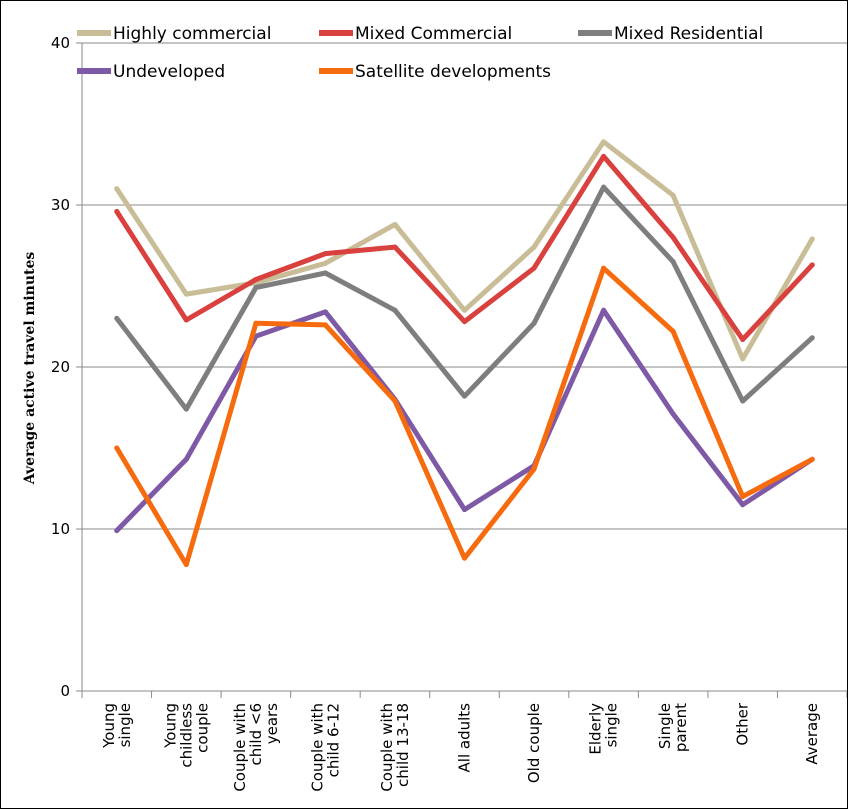 This screenshot has width=848, height=809. What do you see at coordinates (433, 34) in the screenshot?
I see `legend-label: Mixed Commercial` at bounding box center [433, 34].